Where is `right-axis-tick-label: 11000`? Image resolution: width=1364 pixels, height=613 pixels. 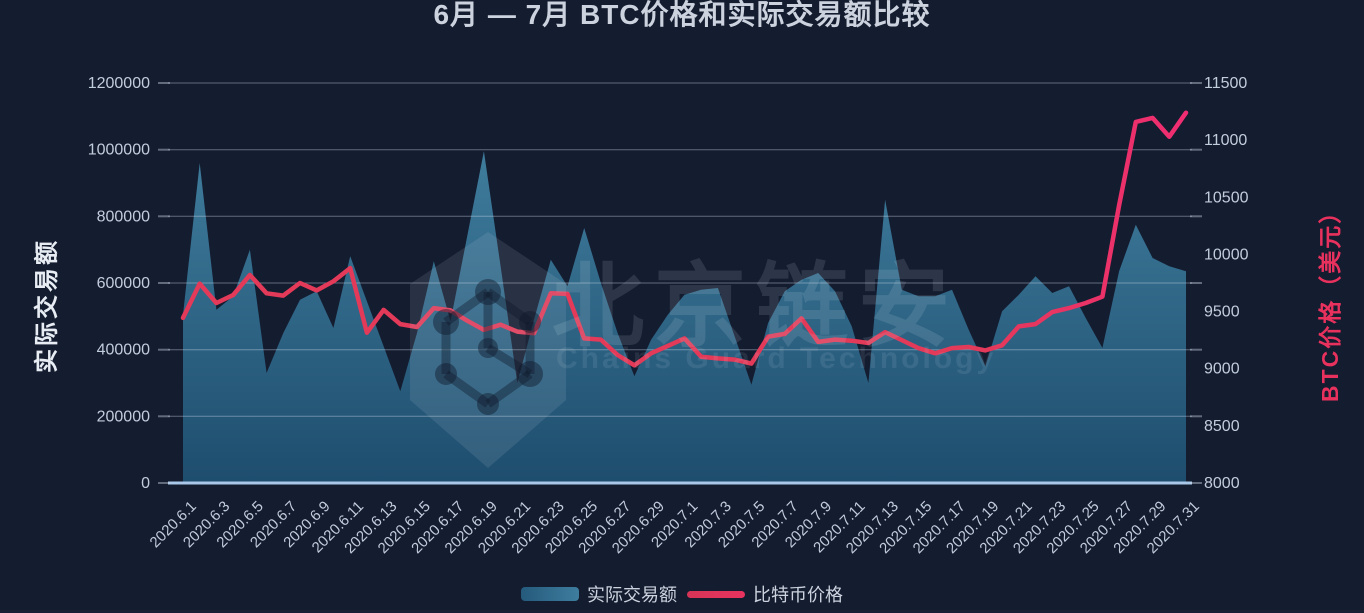 right-axis-tick-label: 11000 is located at coordinates (1225, 140).